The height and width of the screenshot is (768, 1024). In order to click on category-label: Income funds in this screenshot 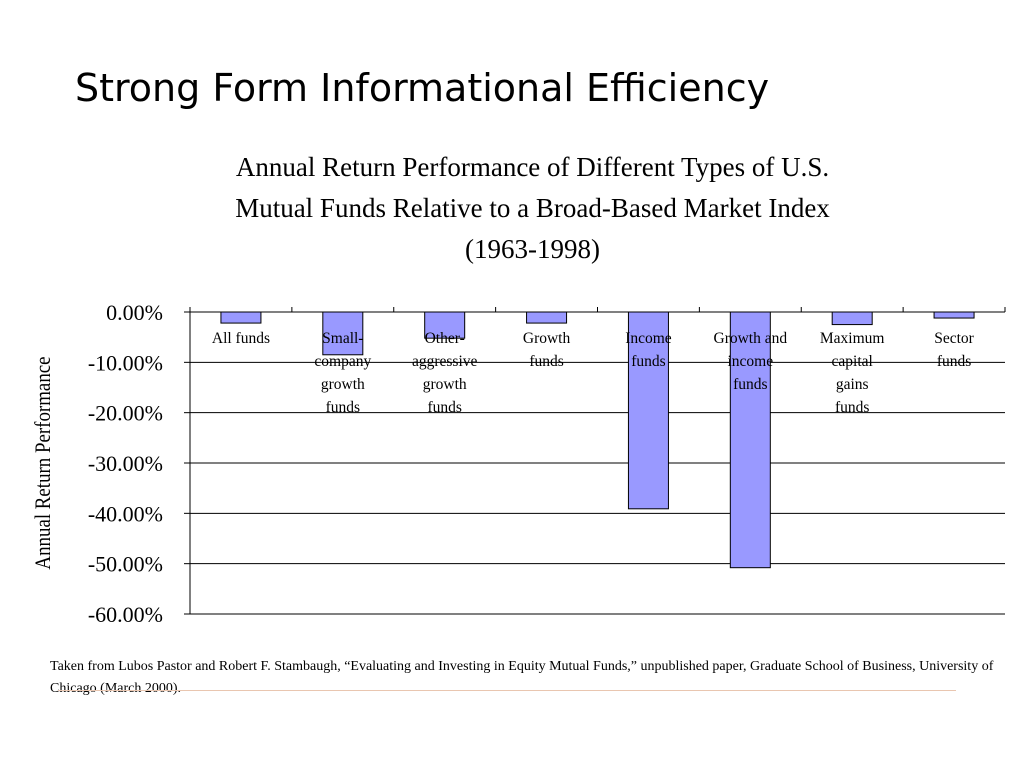, I will do `click(648, 350)`.